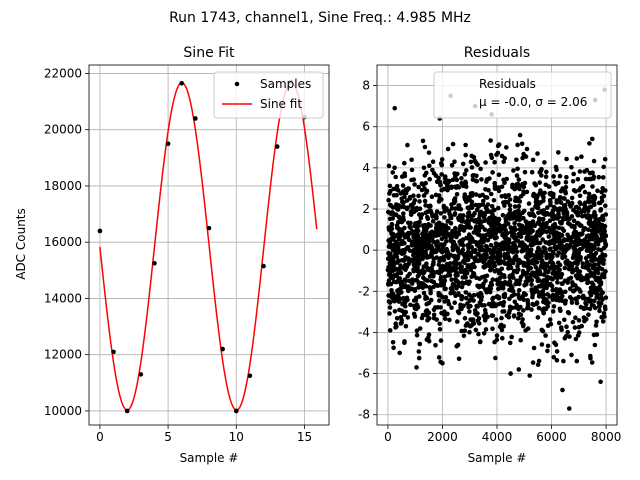  What do you see at coordinates (364, 415) in the screenshot?
I see `y-tick-label: -8` at bounding box center [364, 415].